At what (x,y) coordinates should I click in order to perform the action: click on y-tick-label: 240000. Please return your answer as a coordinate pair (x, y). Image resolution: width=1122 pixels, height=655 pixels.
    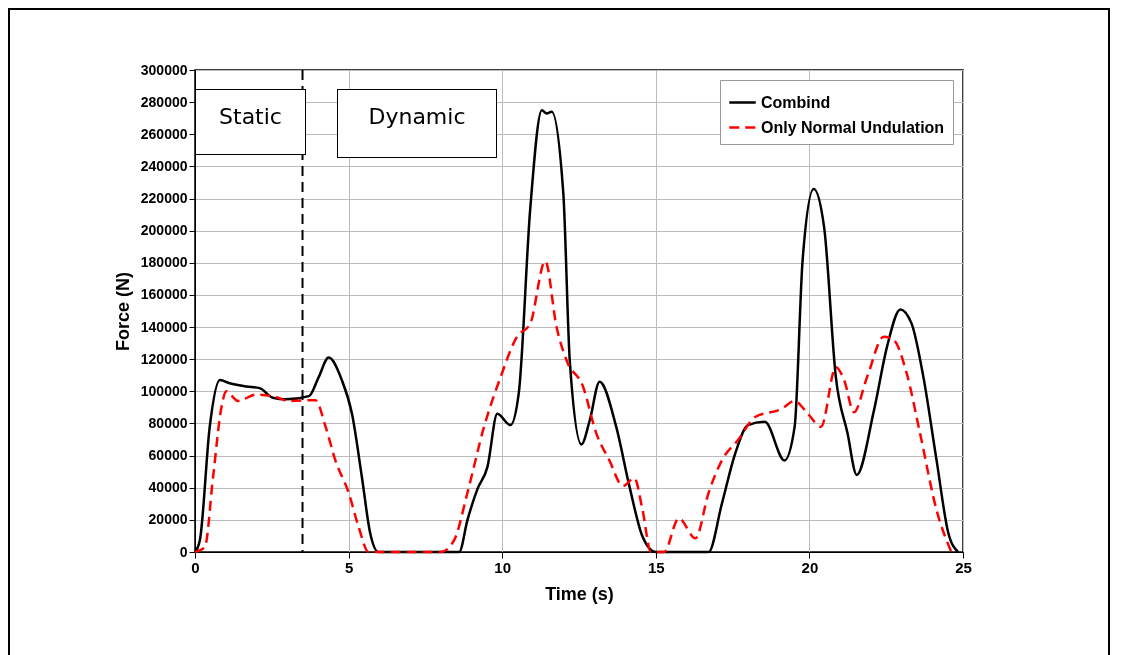
    Looking at the image, I should click on (164, 165).